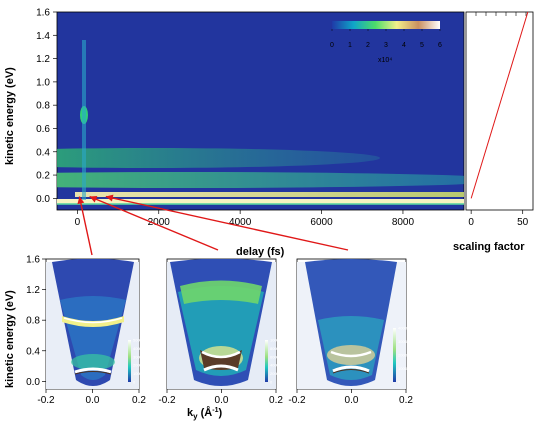  What do you see at coordinates (350, 45) in the screenshot?
I see `colorbar-tick-label: 1` at bounding box center [350, 45].